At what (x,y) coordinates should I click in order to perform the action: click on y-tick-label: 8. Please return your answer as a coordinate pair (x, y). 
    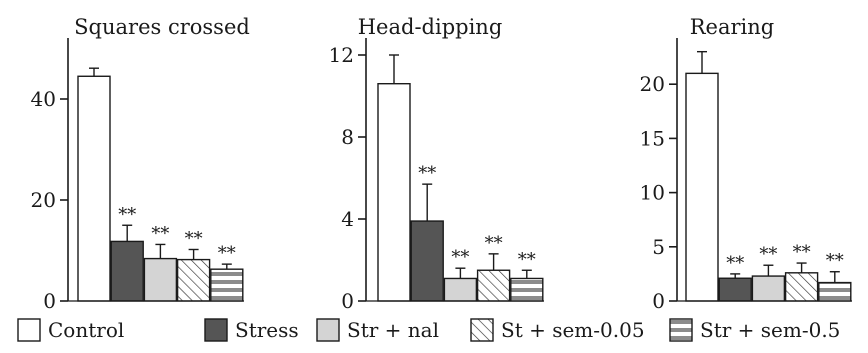
    Looking at the image, I should click on (347, 137).